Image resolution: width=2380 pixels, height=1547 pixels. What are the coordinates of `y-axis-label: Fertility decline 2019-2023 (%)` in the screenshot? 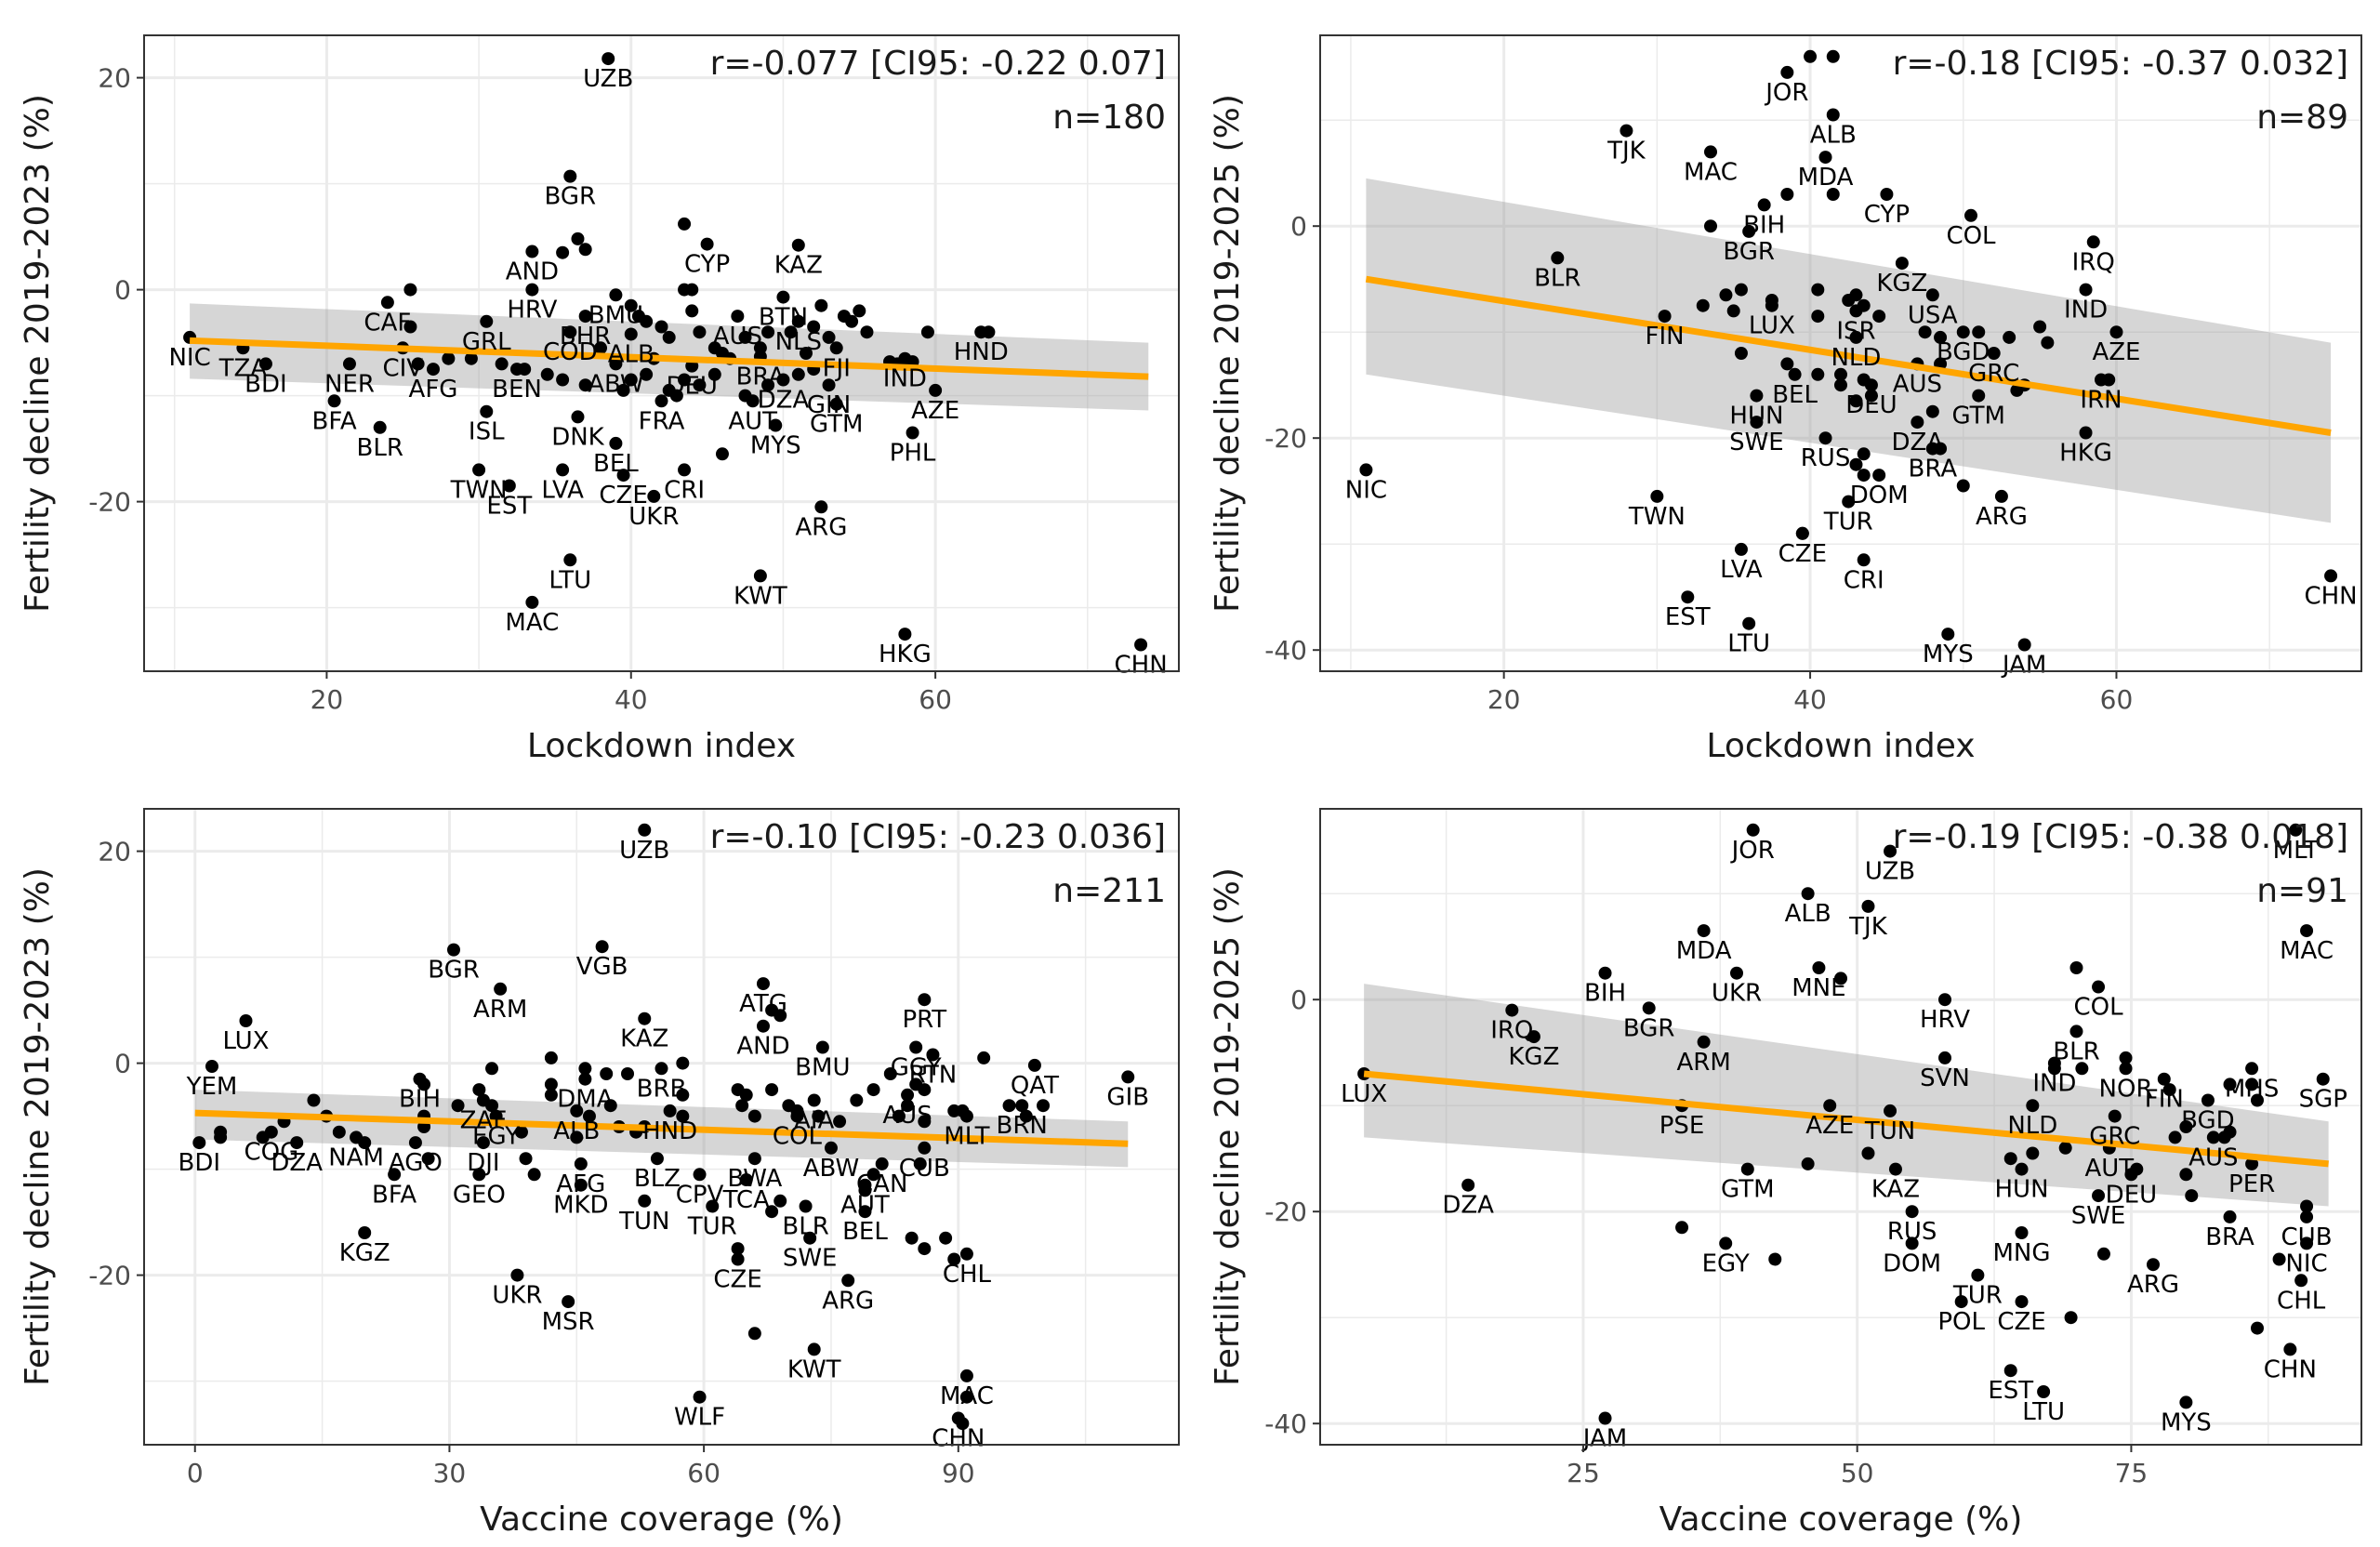 It's located at (38, 353).